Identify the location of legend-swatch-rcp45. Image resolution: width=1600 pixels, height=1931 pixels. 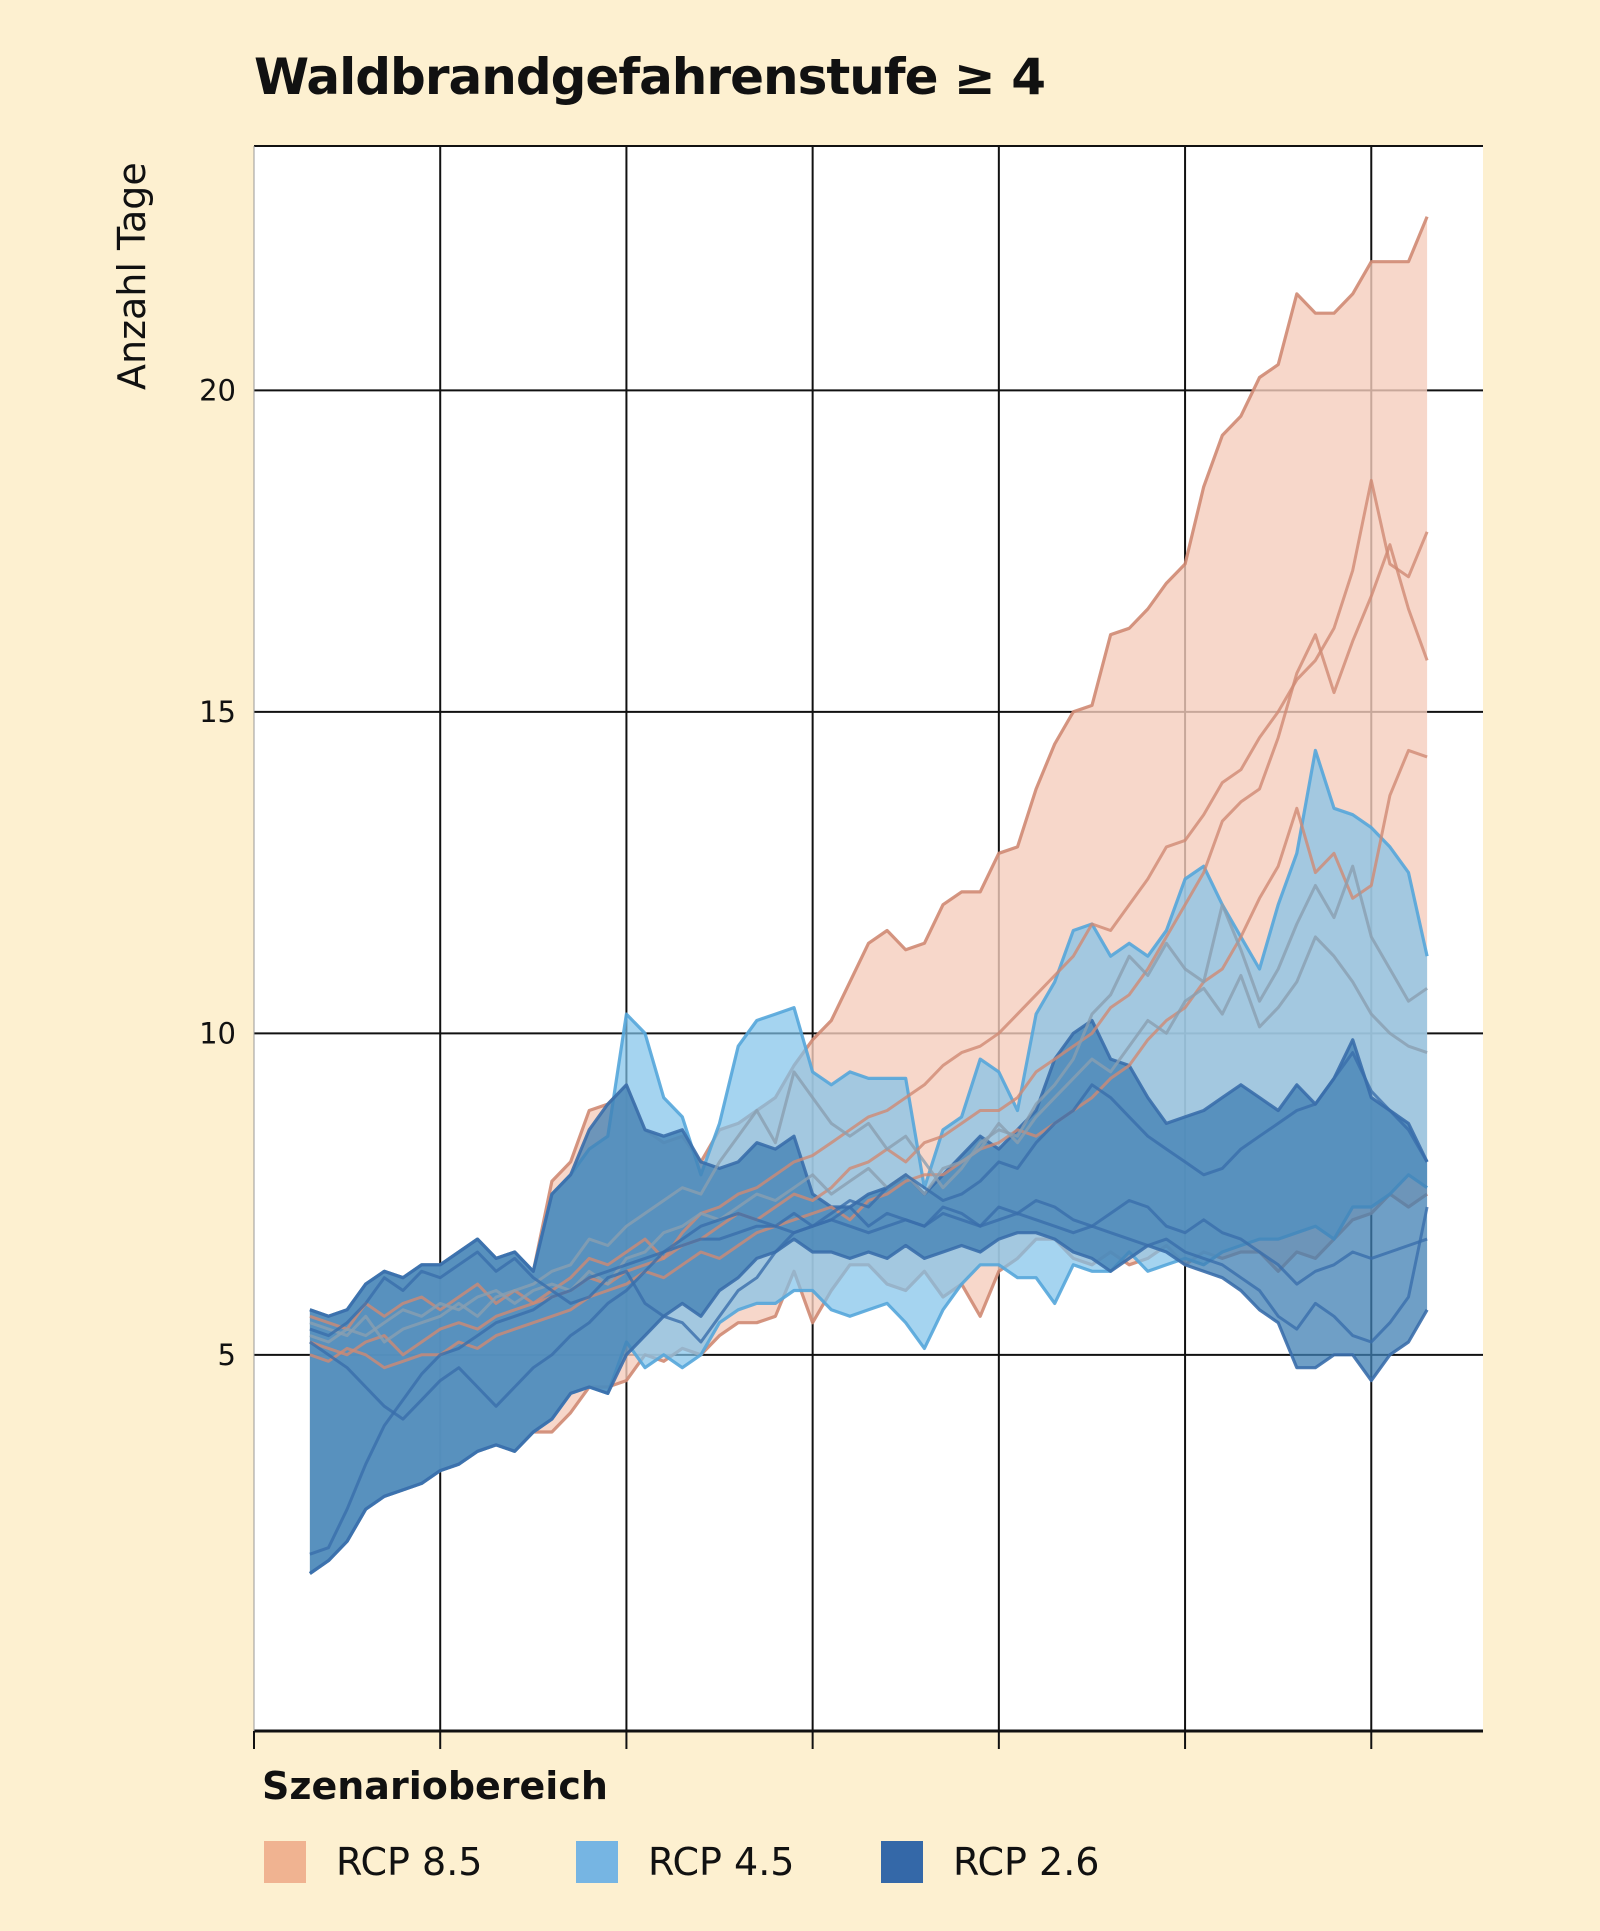
(597, 1862).